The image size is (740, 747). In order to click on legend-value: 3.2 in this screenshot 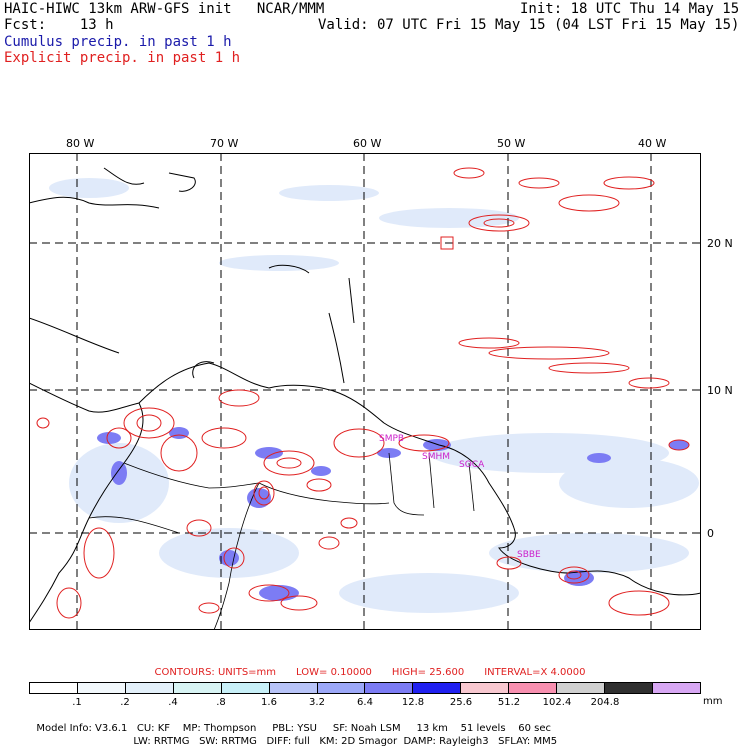, I will do `click(317, 702)`.